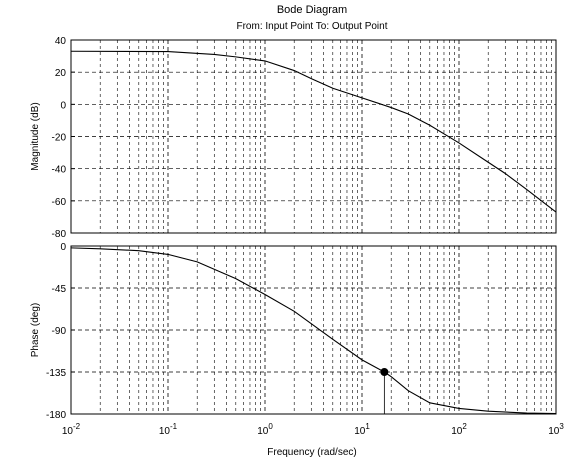  Describe the element at coordinates (59, 170) in the screenshot. I see `magnitude-ytick-label: -40` at that location.